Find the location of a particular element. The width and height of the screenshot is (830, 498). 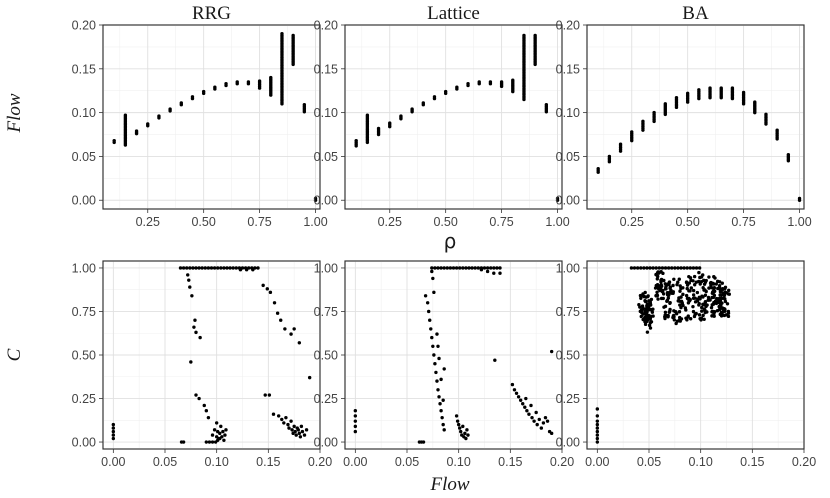

x-tick-label: 0.05 is located at coordinates (649, 462).